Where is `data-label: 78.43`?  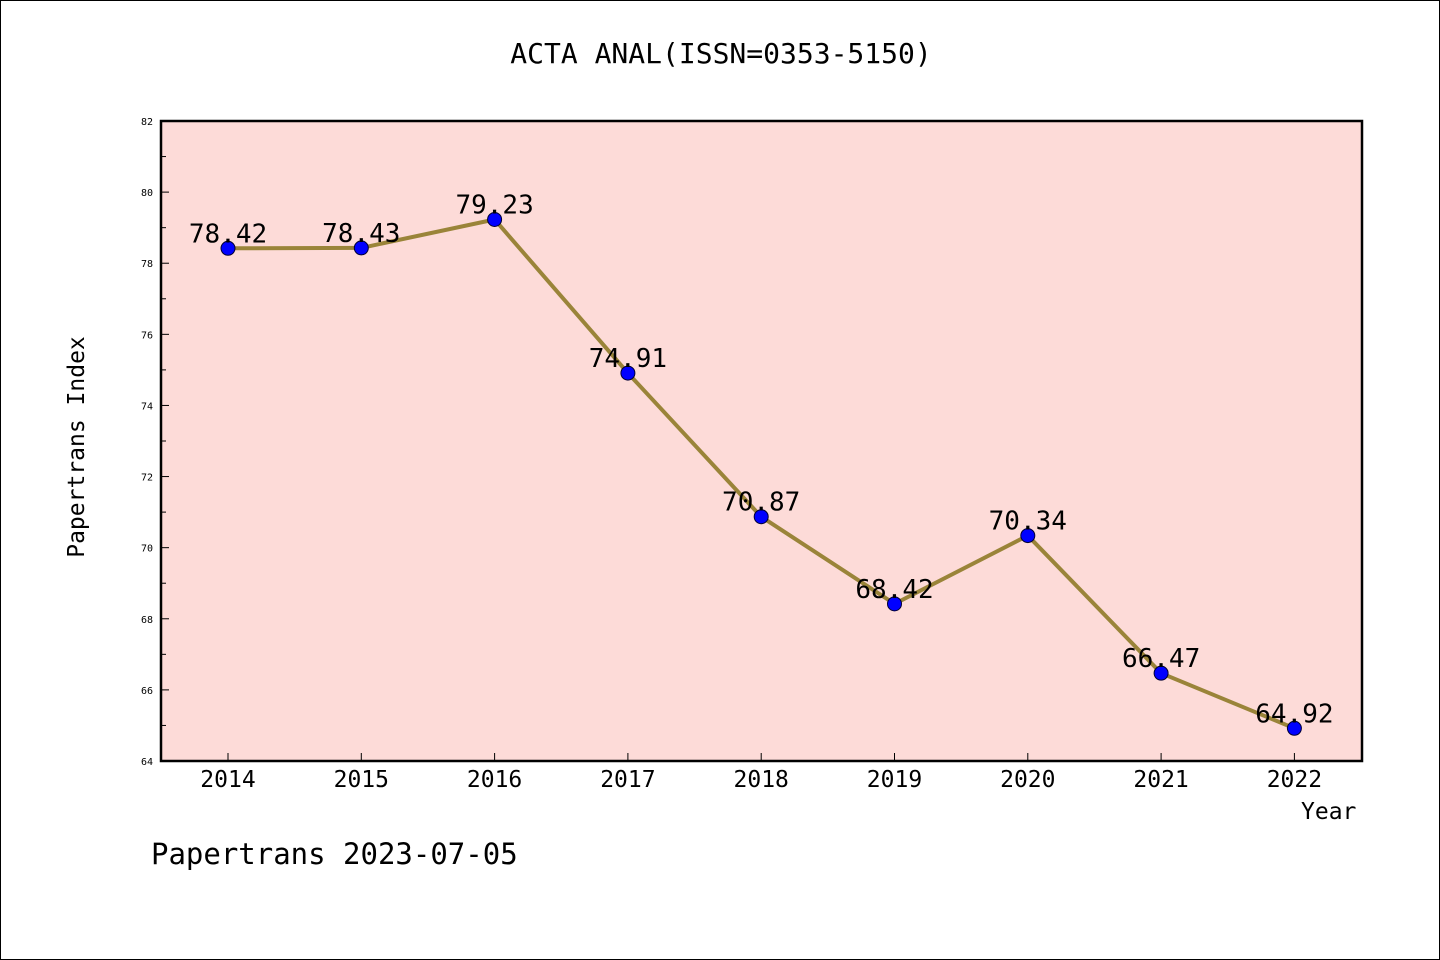 data-label: 78.43 is located at coordinates (361, 234).